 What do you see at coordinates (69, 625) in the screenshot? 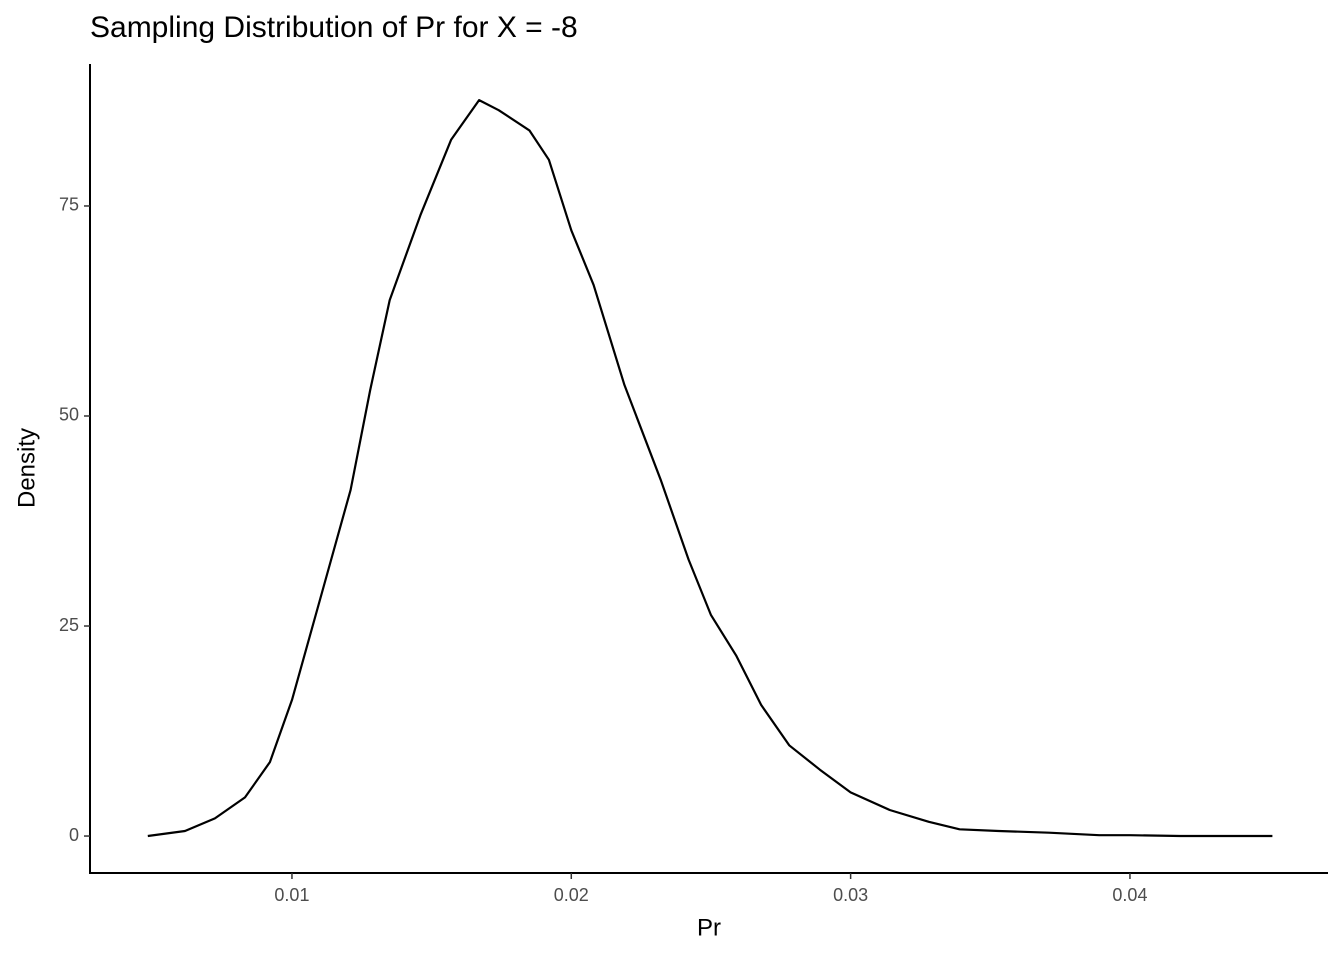
I see `y-tick-label: 25` at bounding box center [69, 625].